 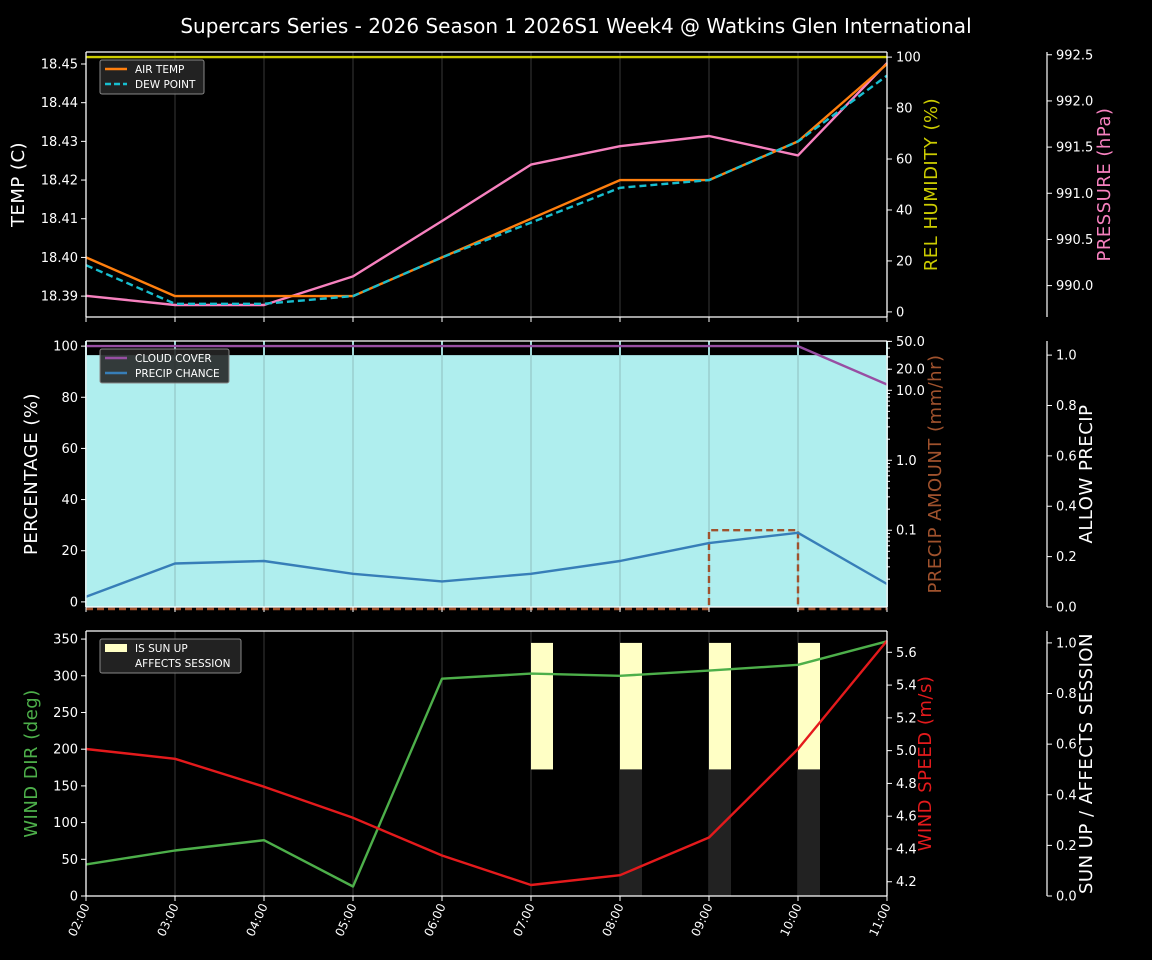 I want to click on right2-y-tick-label: 990.5, so click(x=1074, y=240).